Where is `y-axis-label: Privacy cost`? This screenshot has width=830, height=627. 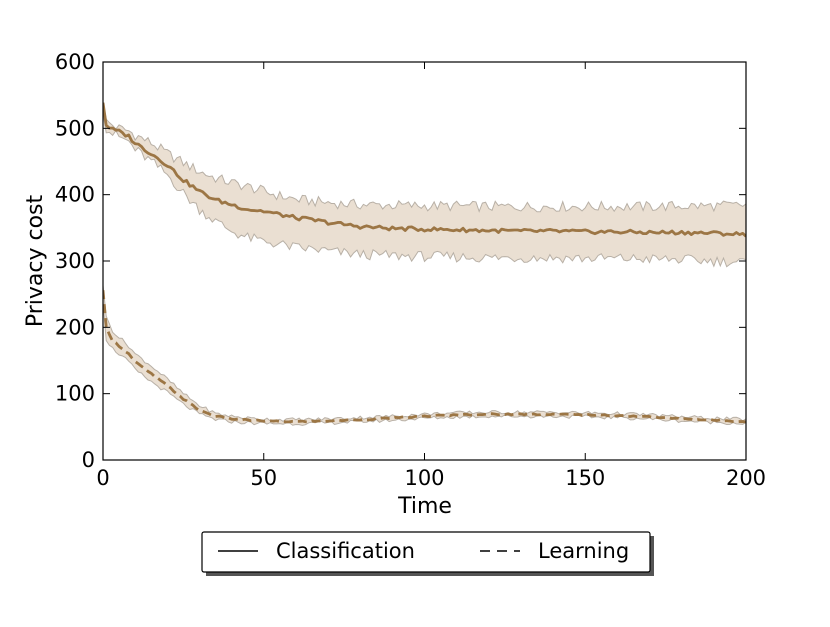
y-axis-label: Privacy cost is located at coordinates (35, 260).